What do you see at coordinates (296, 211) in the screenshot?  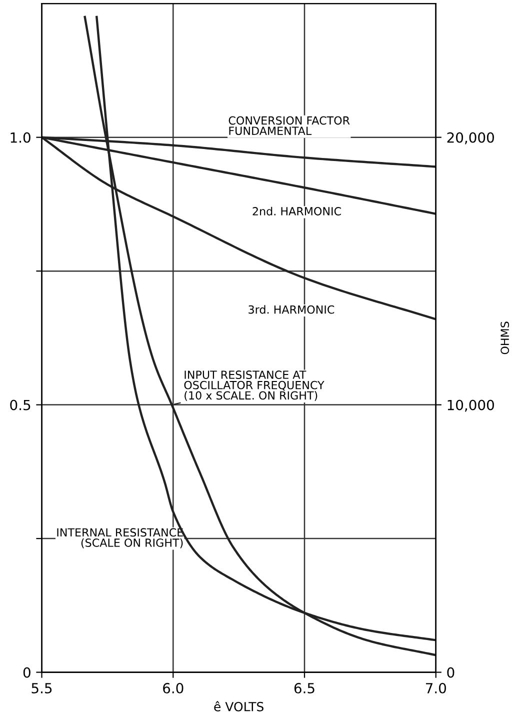 I see `series-label: 2nd. HARMONIC` at bounding box center [296, 211].